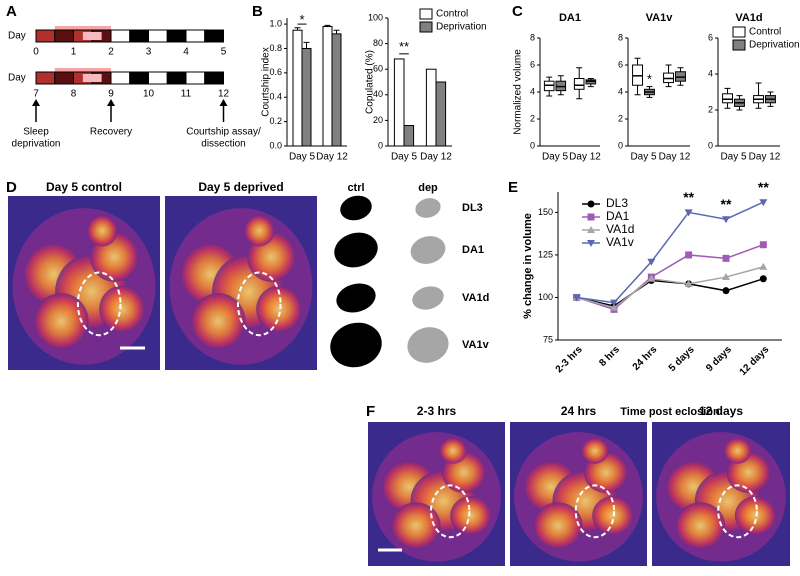  Describe the element at coordinates (92, 78) in the screenshot. I see `pink-overlay` at that location.